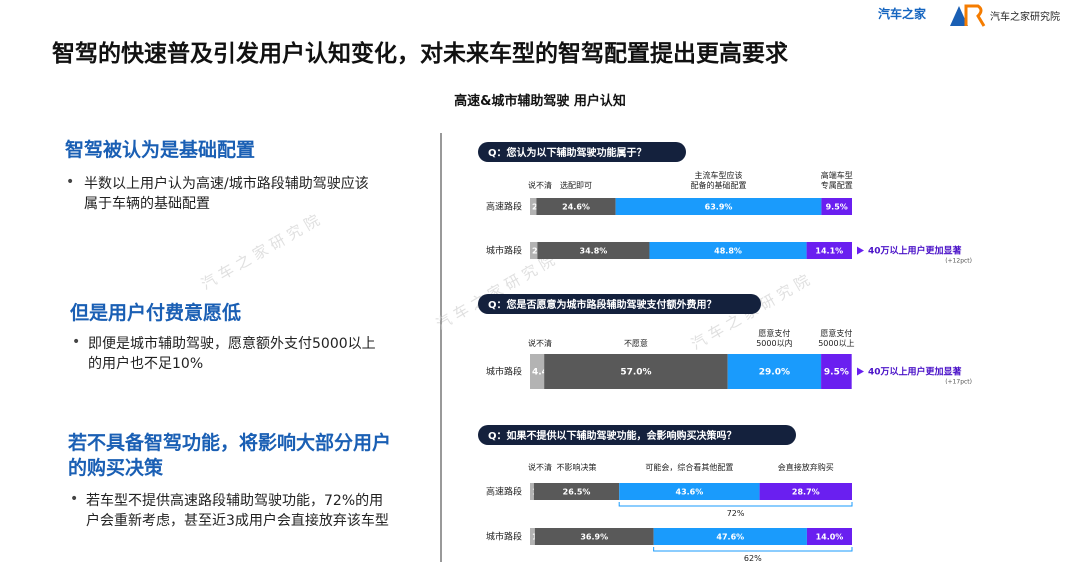 This screenshot has width=1079, height=570. I want to click on legend-label: 愿意支付 5000以上, so click(836, 338).